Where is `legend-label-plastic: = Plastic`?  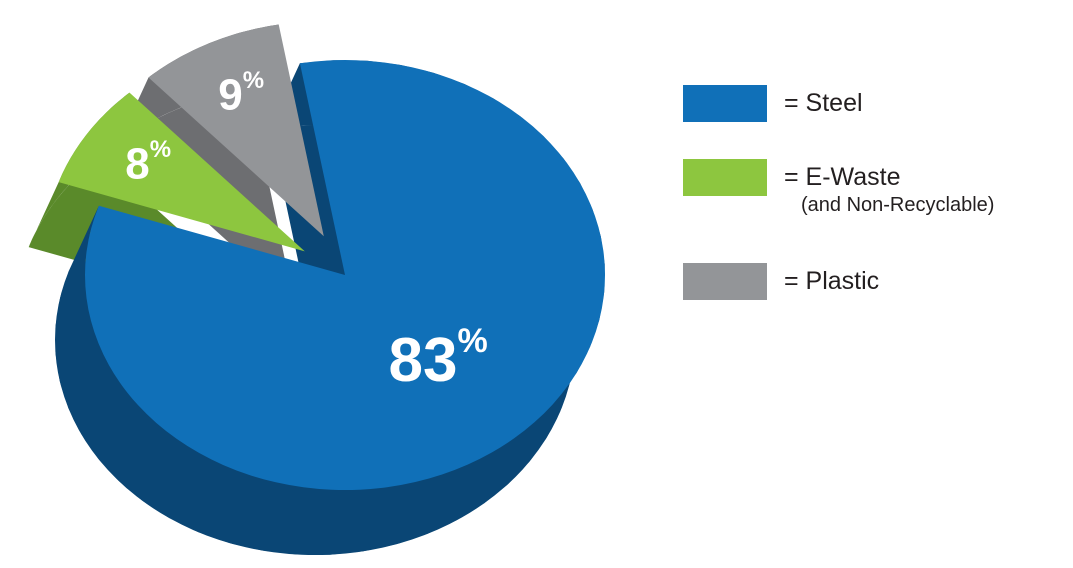 legend-label-plastic: = Plastic is located at coordinates (832, 281).